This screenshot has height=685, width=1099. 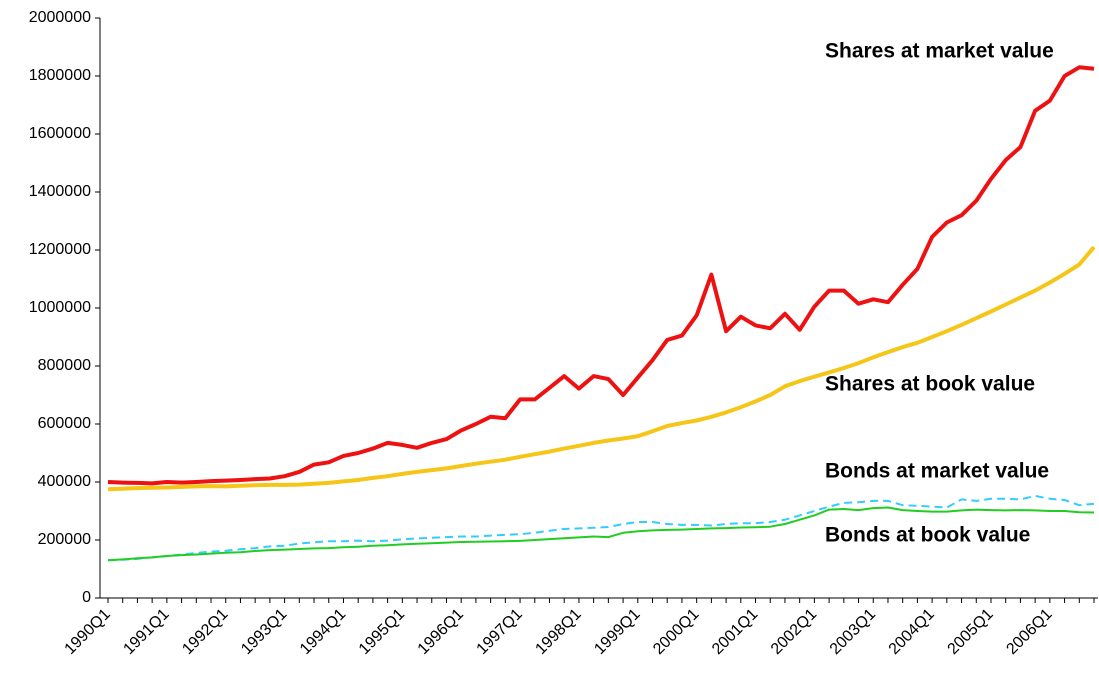 I want to click on x-tick-label: 1997Q1, so click(x=500, y=632).